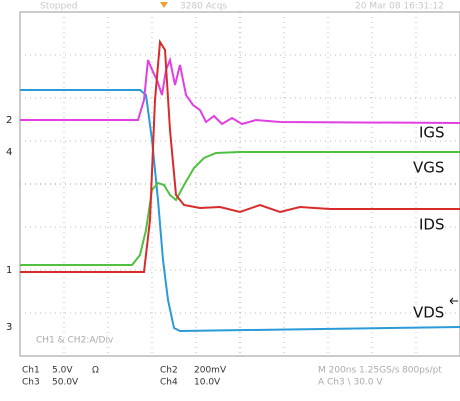 The height and width of the screenshot is (401, 460). I want to click on status: Stopped, so click(58, 7).